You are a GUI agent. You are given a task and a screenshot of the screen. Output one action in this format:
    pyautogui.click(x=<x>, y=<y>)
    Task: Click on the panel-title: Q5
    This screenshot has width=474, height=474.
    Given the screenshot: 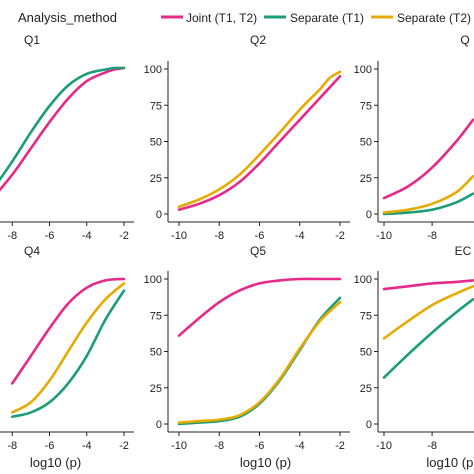 What is the action you would take?
    pyautogui.click(x=258, y=251)
    